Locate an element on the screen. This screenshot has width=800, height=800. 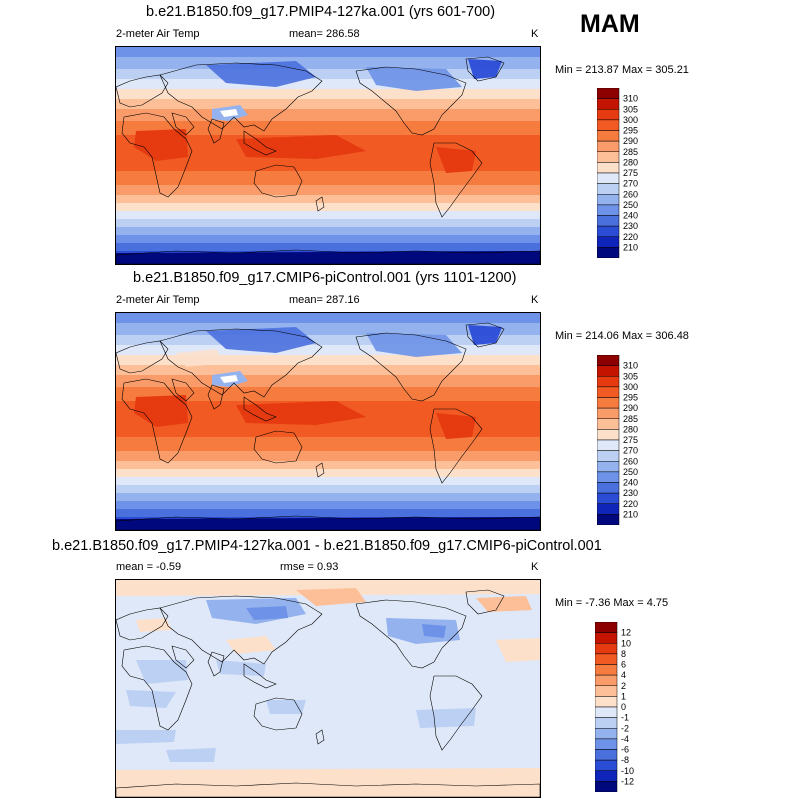
panel3-colorbar-tick-label: -6 is located at coordinates (625, 750).